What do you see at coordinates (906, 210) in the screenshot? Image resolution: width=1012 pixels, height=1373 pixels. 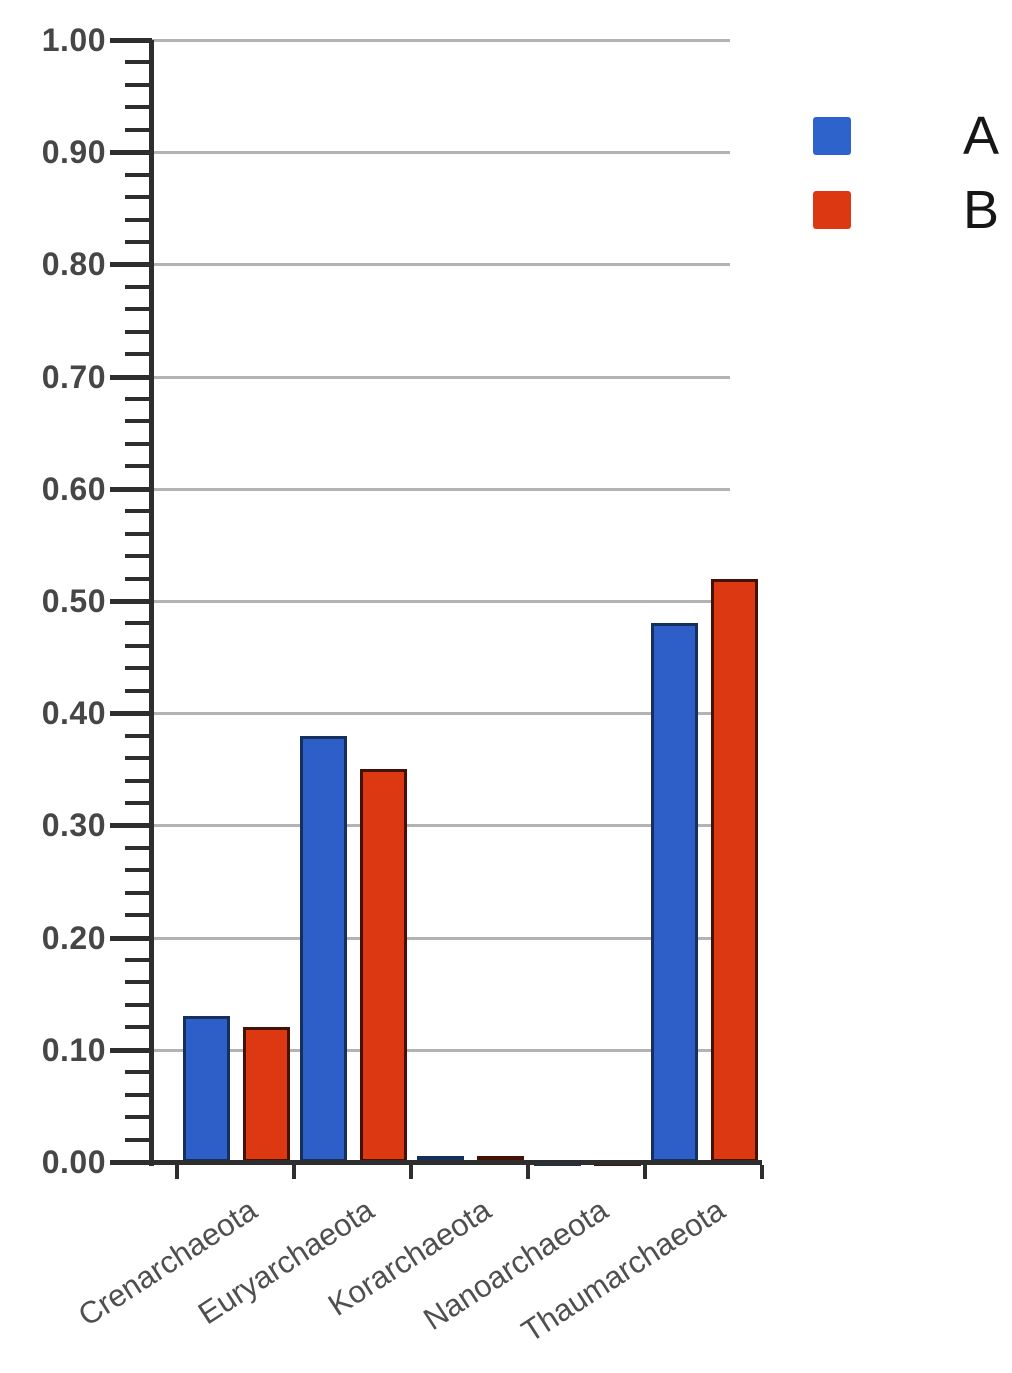 I see `legend-item-b: B` at bounding box center [906, 210].